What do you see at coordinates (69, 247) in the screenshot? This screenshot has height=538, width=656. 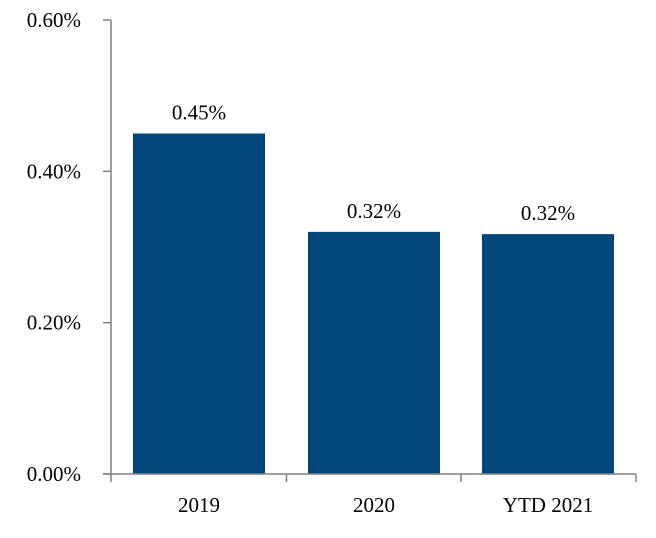 I see `y-axis: 0.00% 0.20% 0.40% 0.60%` at bounding box center [69, 247].